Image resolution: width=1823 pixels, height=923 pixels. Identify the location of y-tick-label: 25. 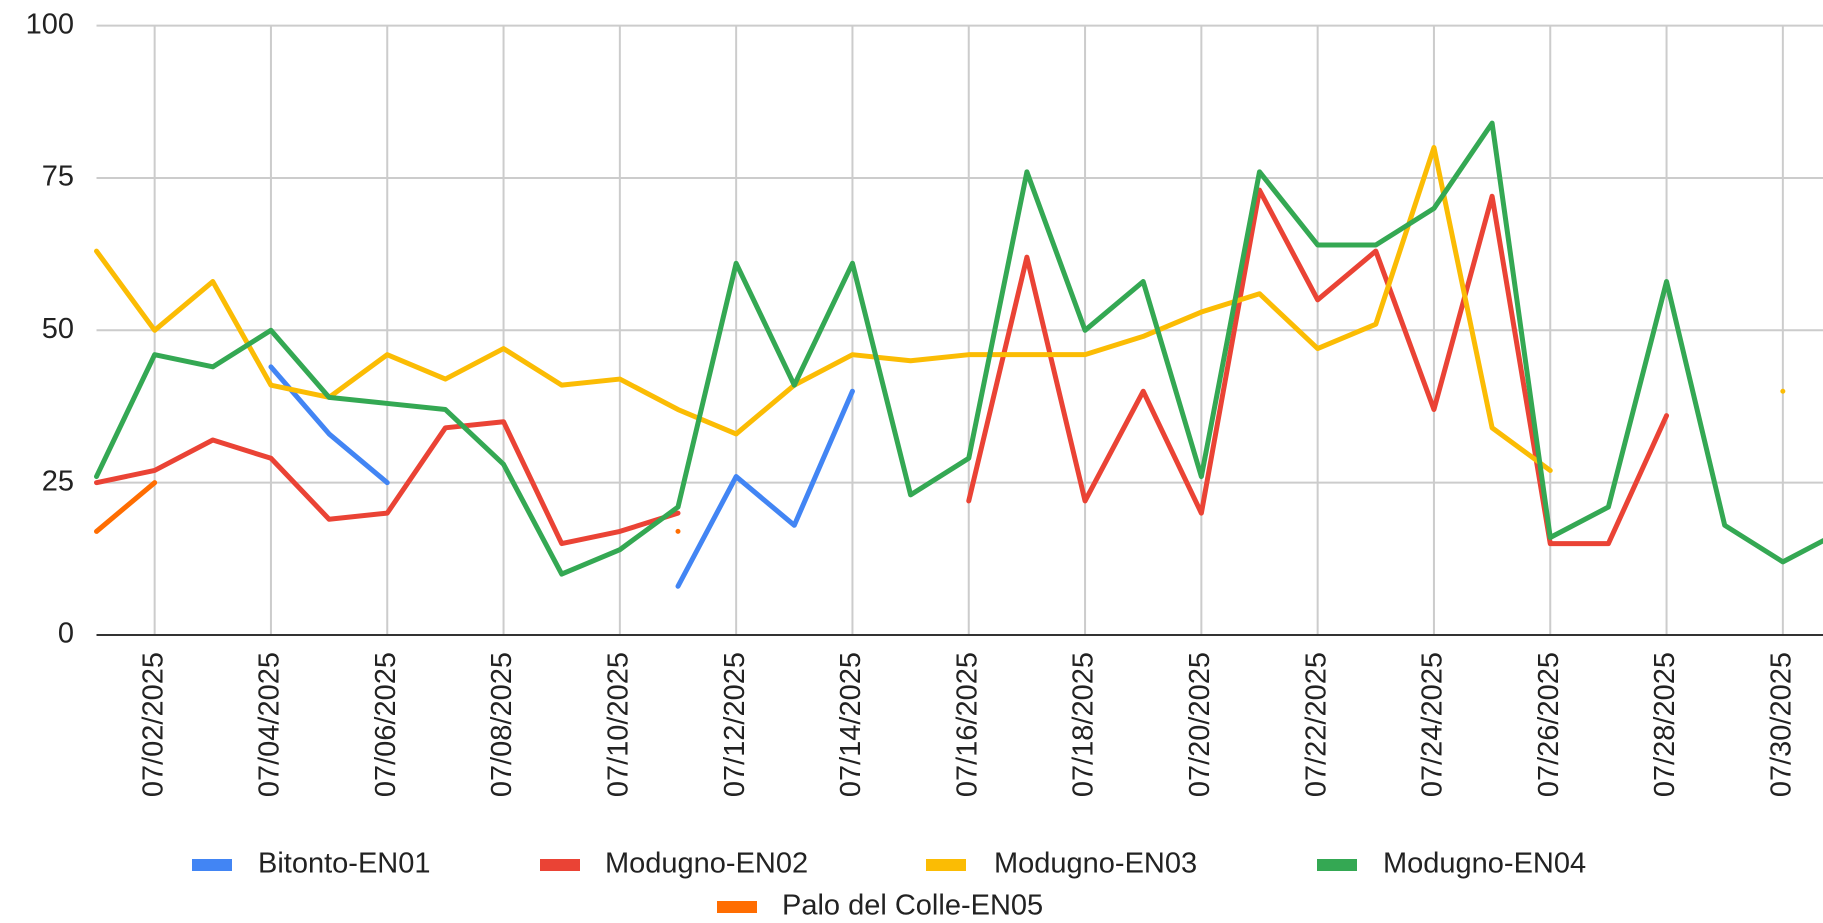
(58, 481).